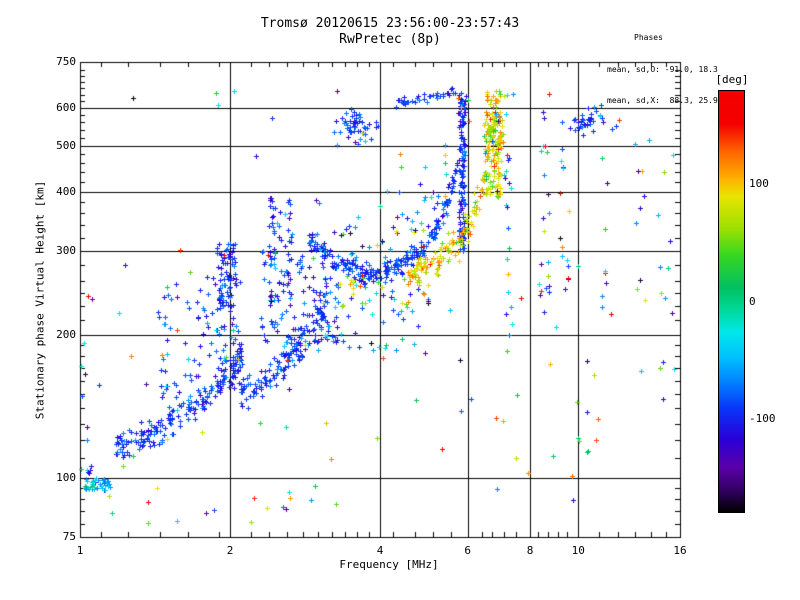  I want to click on colorbar-title: [deg], so click(732, 79).